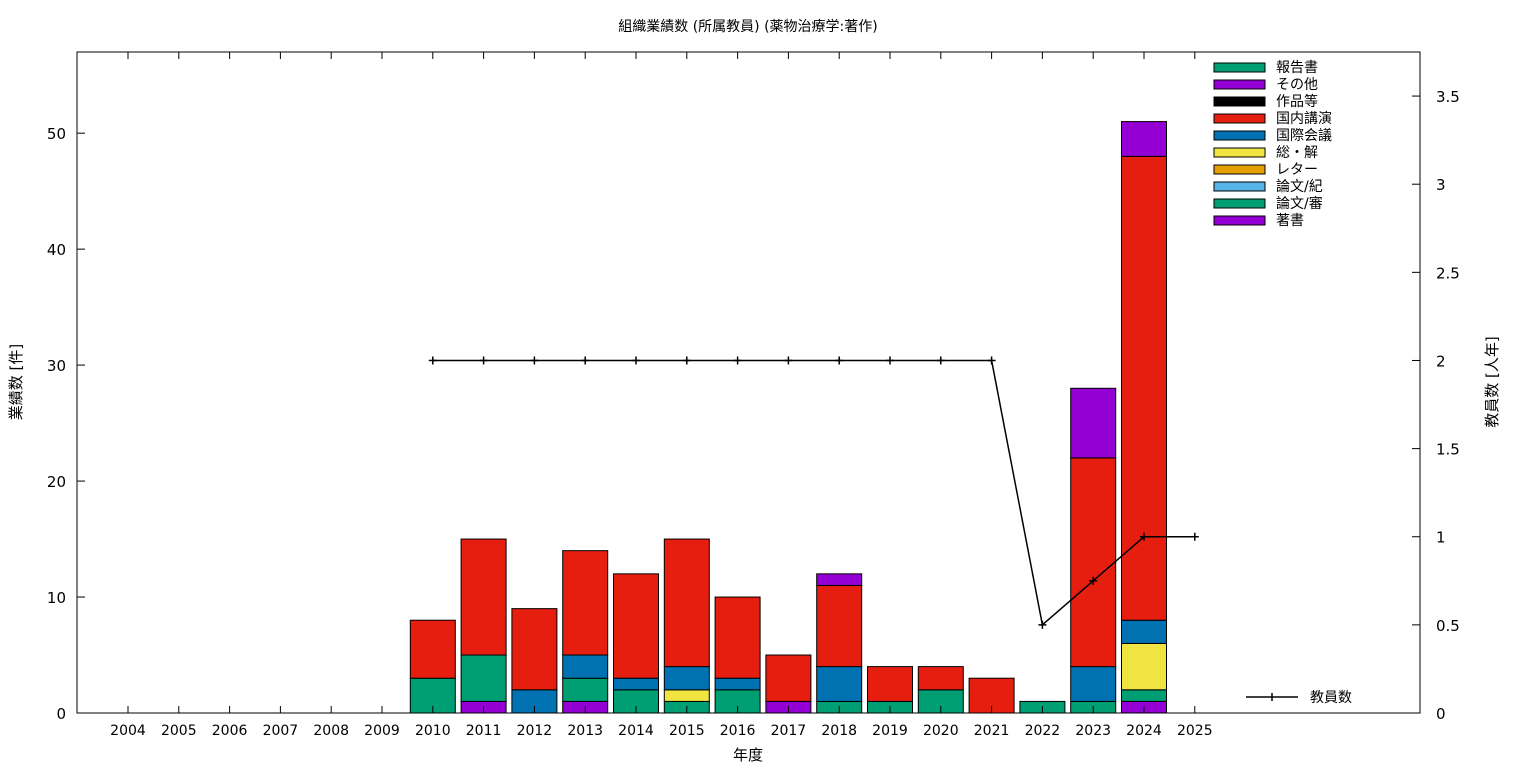  I want to click on y2-tick-label: 0, so click(1441, 714).